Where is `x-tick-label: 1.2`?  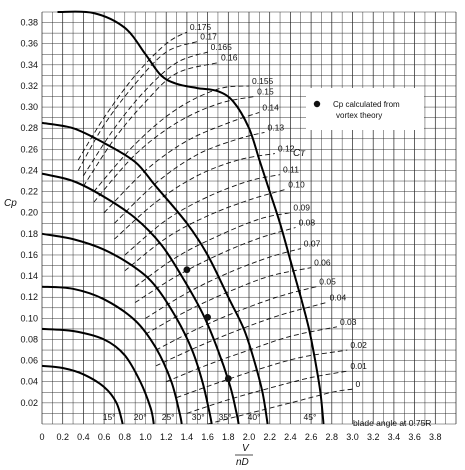
x-tick-label: 1.2 is located at coordinates (166, 437).